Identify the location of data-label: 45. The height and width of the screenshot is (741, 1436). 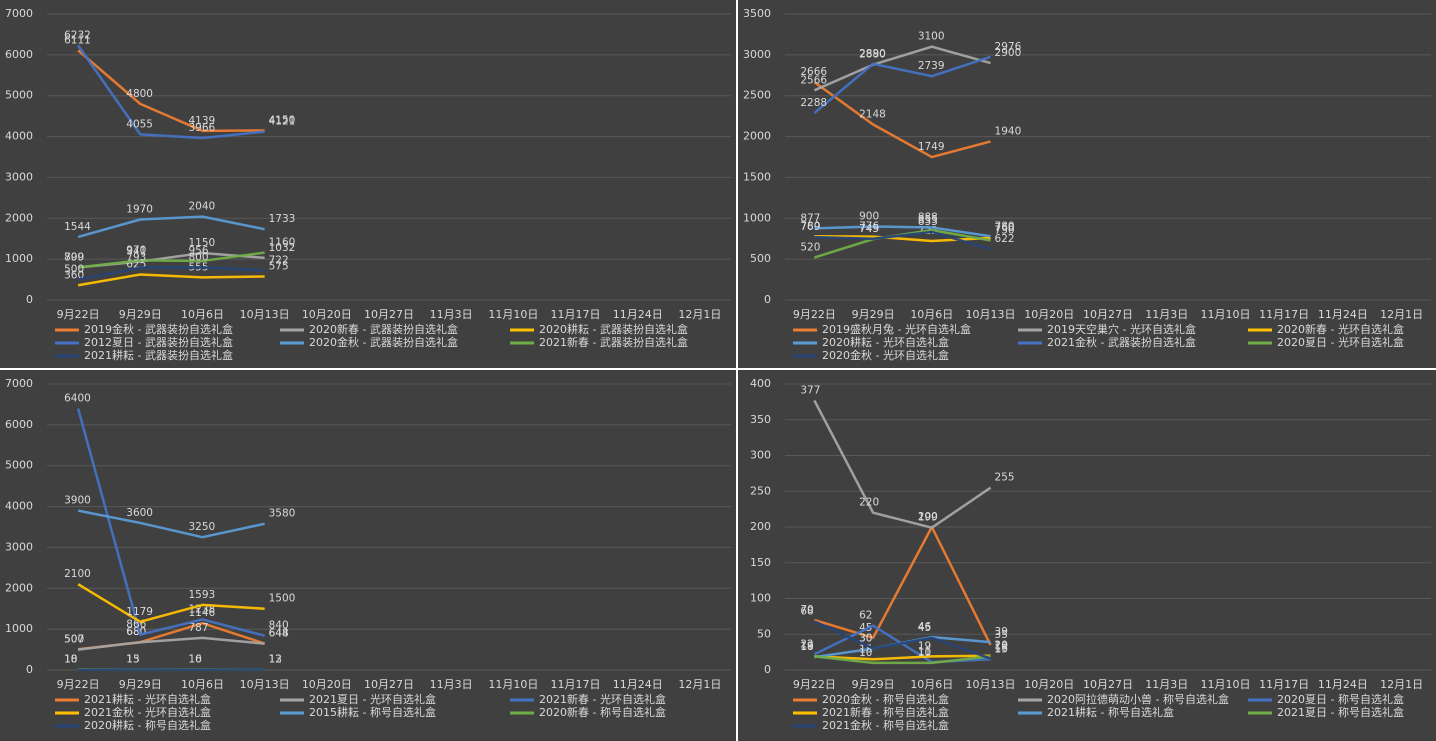
(924, 628).